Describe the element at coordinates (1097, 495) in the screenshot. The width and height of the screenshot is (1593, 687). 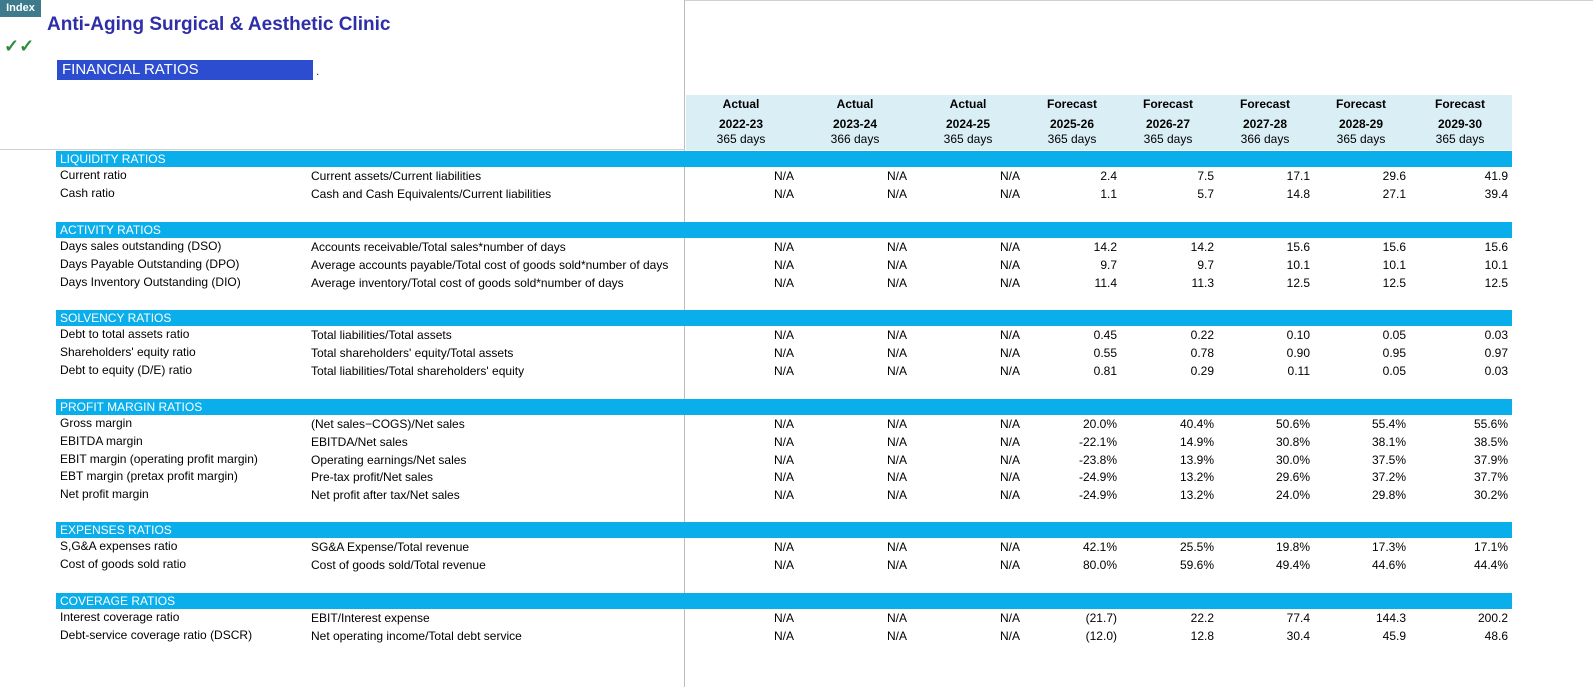
I see `table-cell: -24.9%` at that location.